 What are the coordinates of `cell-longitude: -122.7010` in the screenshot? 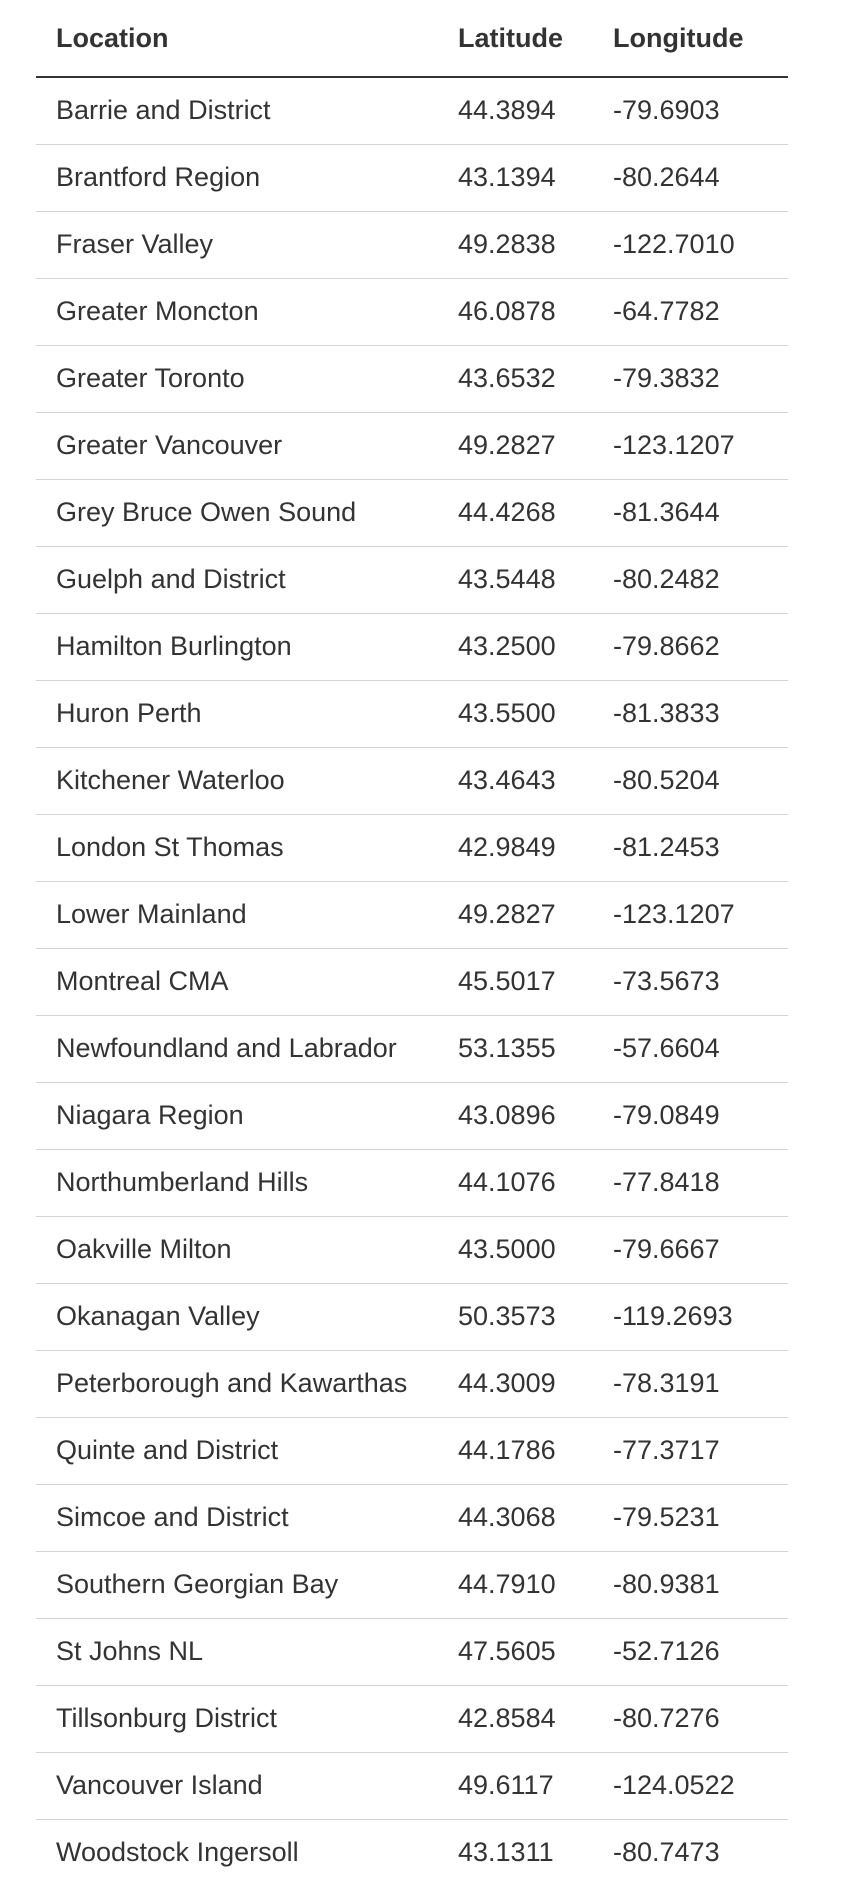 It's located at (690, 245).